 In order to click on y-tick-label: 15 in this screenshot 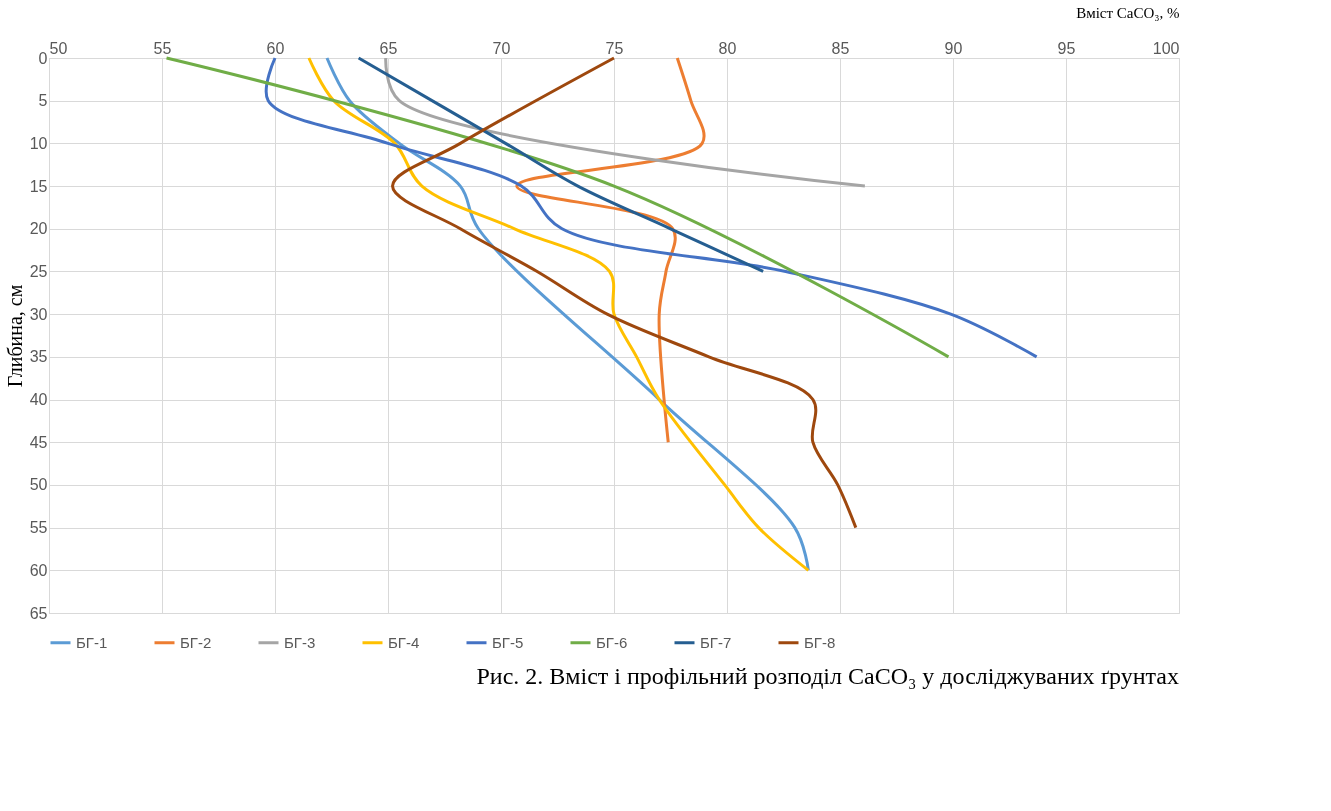, I will do `click(38, 186)`.